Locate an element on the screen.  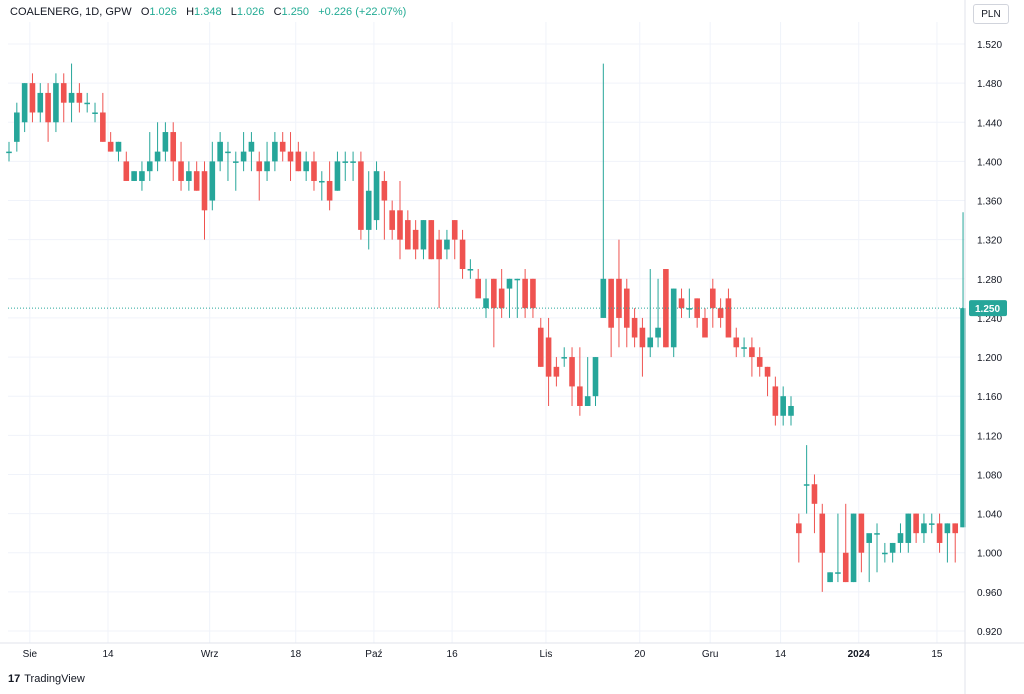
time-tick-label: 14 is located at coordinates (781, 654).